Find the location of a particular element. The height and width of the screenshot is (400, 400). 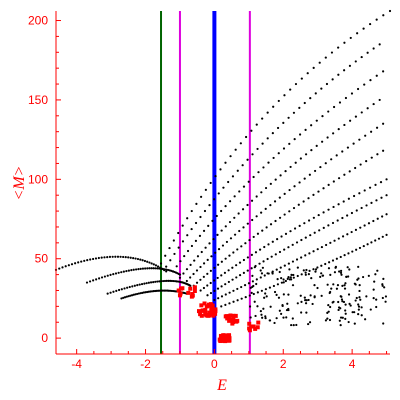

x-tick-label: 4 is located at coordinates (352, 364).